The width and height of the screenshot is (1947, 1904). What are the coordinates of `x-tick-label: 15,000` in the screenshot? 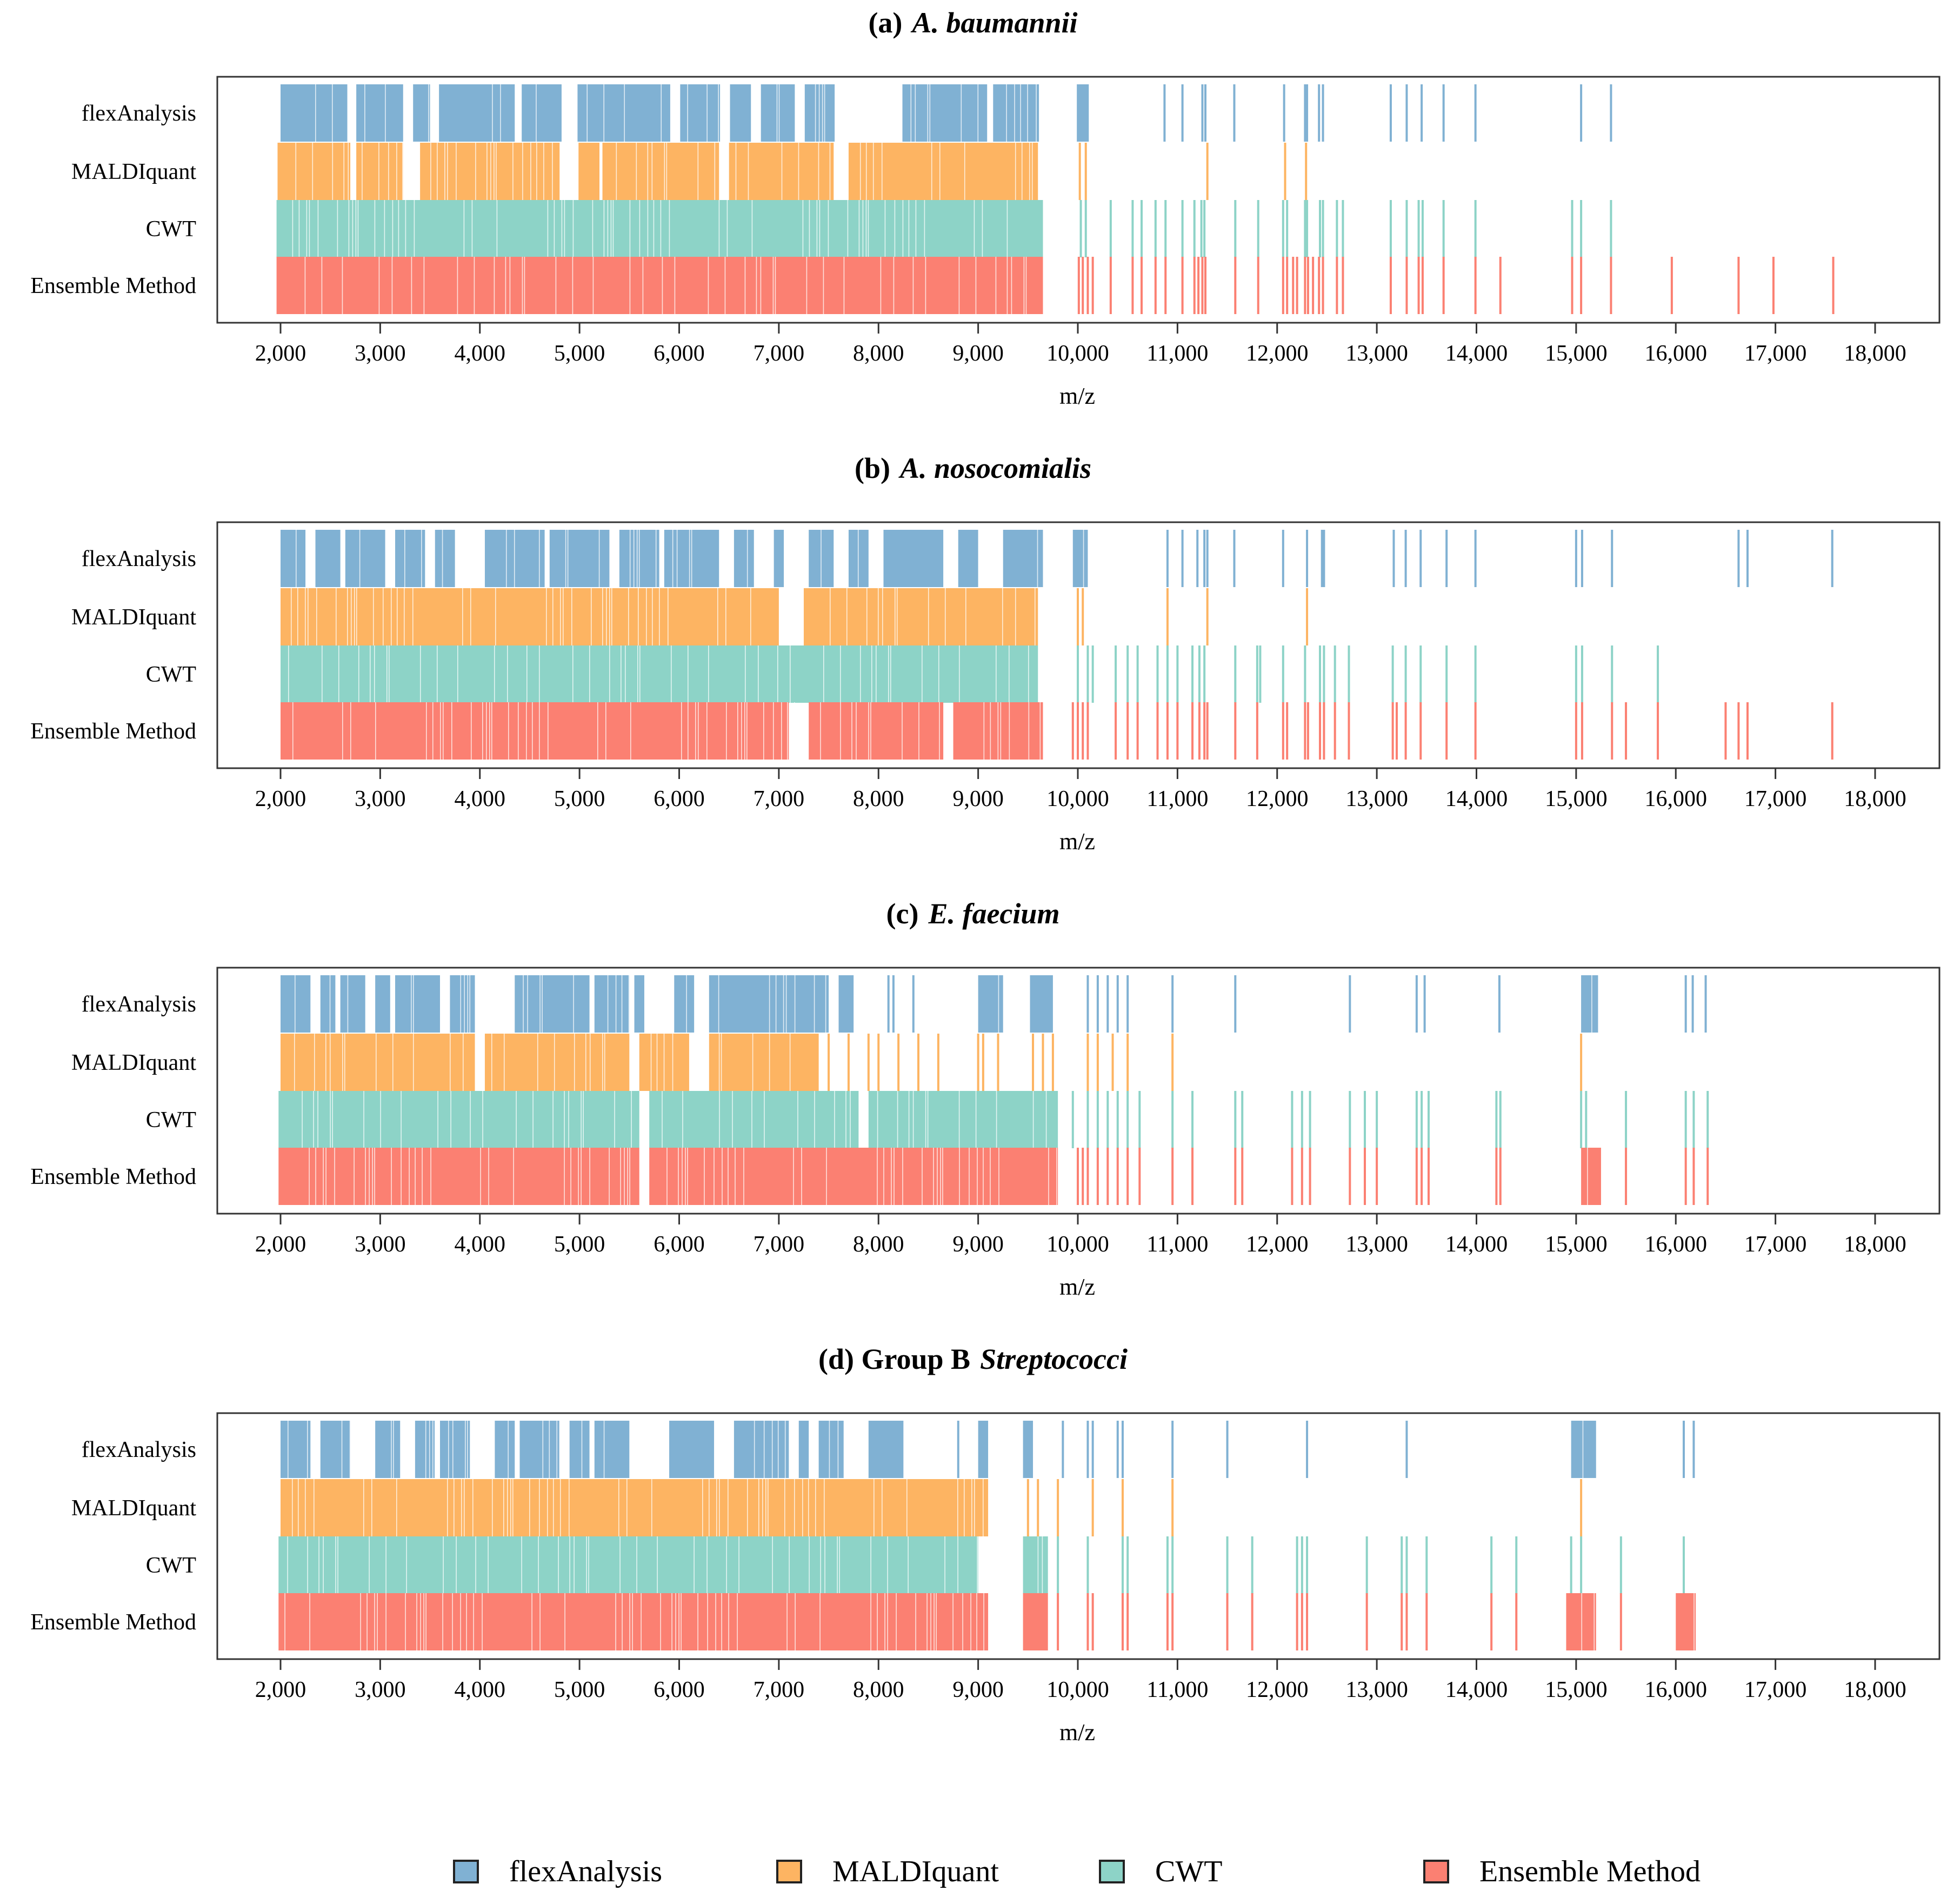 It's located at (1576, 353).